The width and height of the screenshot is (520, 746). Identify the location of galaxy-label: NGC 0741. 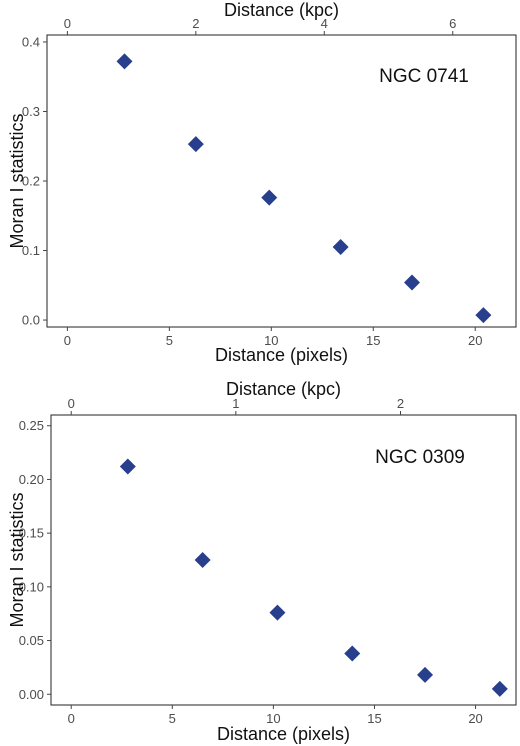
(424, 76).